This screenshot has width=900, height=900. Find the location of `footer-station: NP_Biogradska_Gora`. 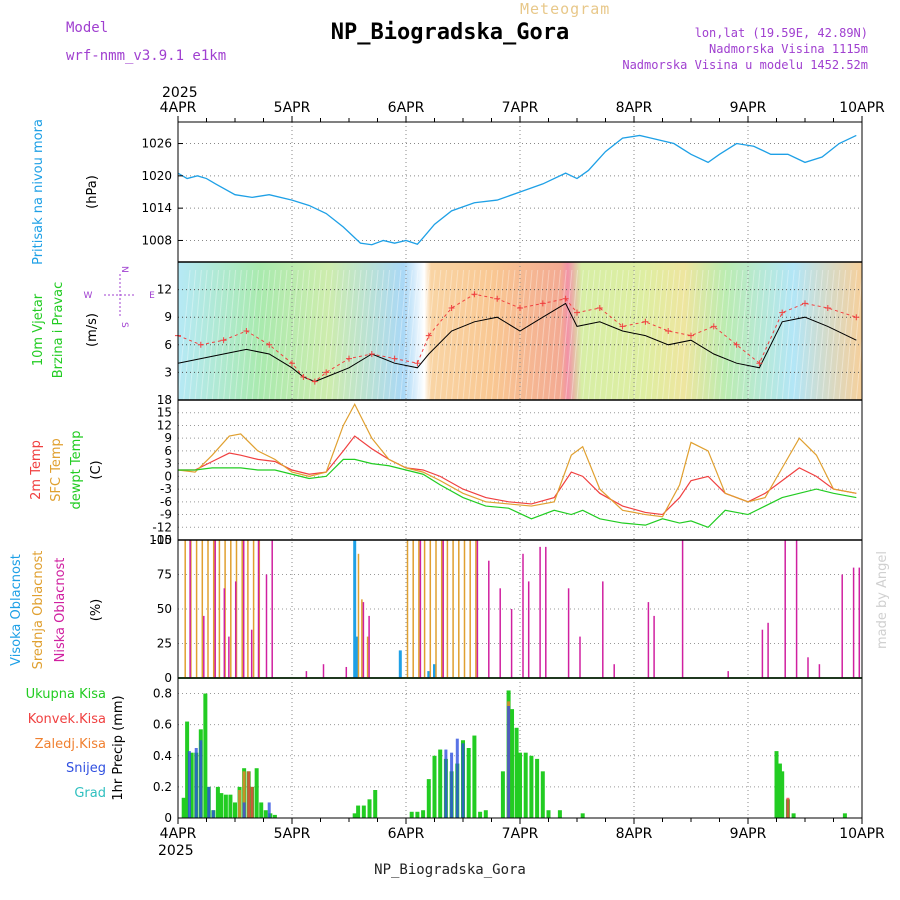

footer-station: NP_Biogradska_Gora is located at coordinates (450, 870).